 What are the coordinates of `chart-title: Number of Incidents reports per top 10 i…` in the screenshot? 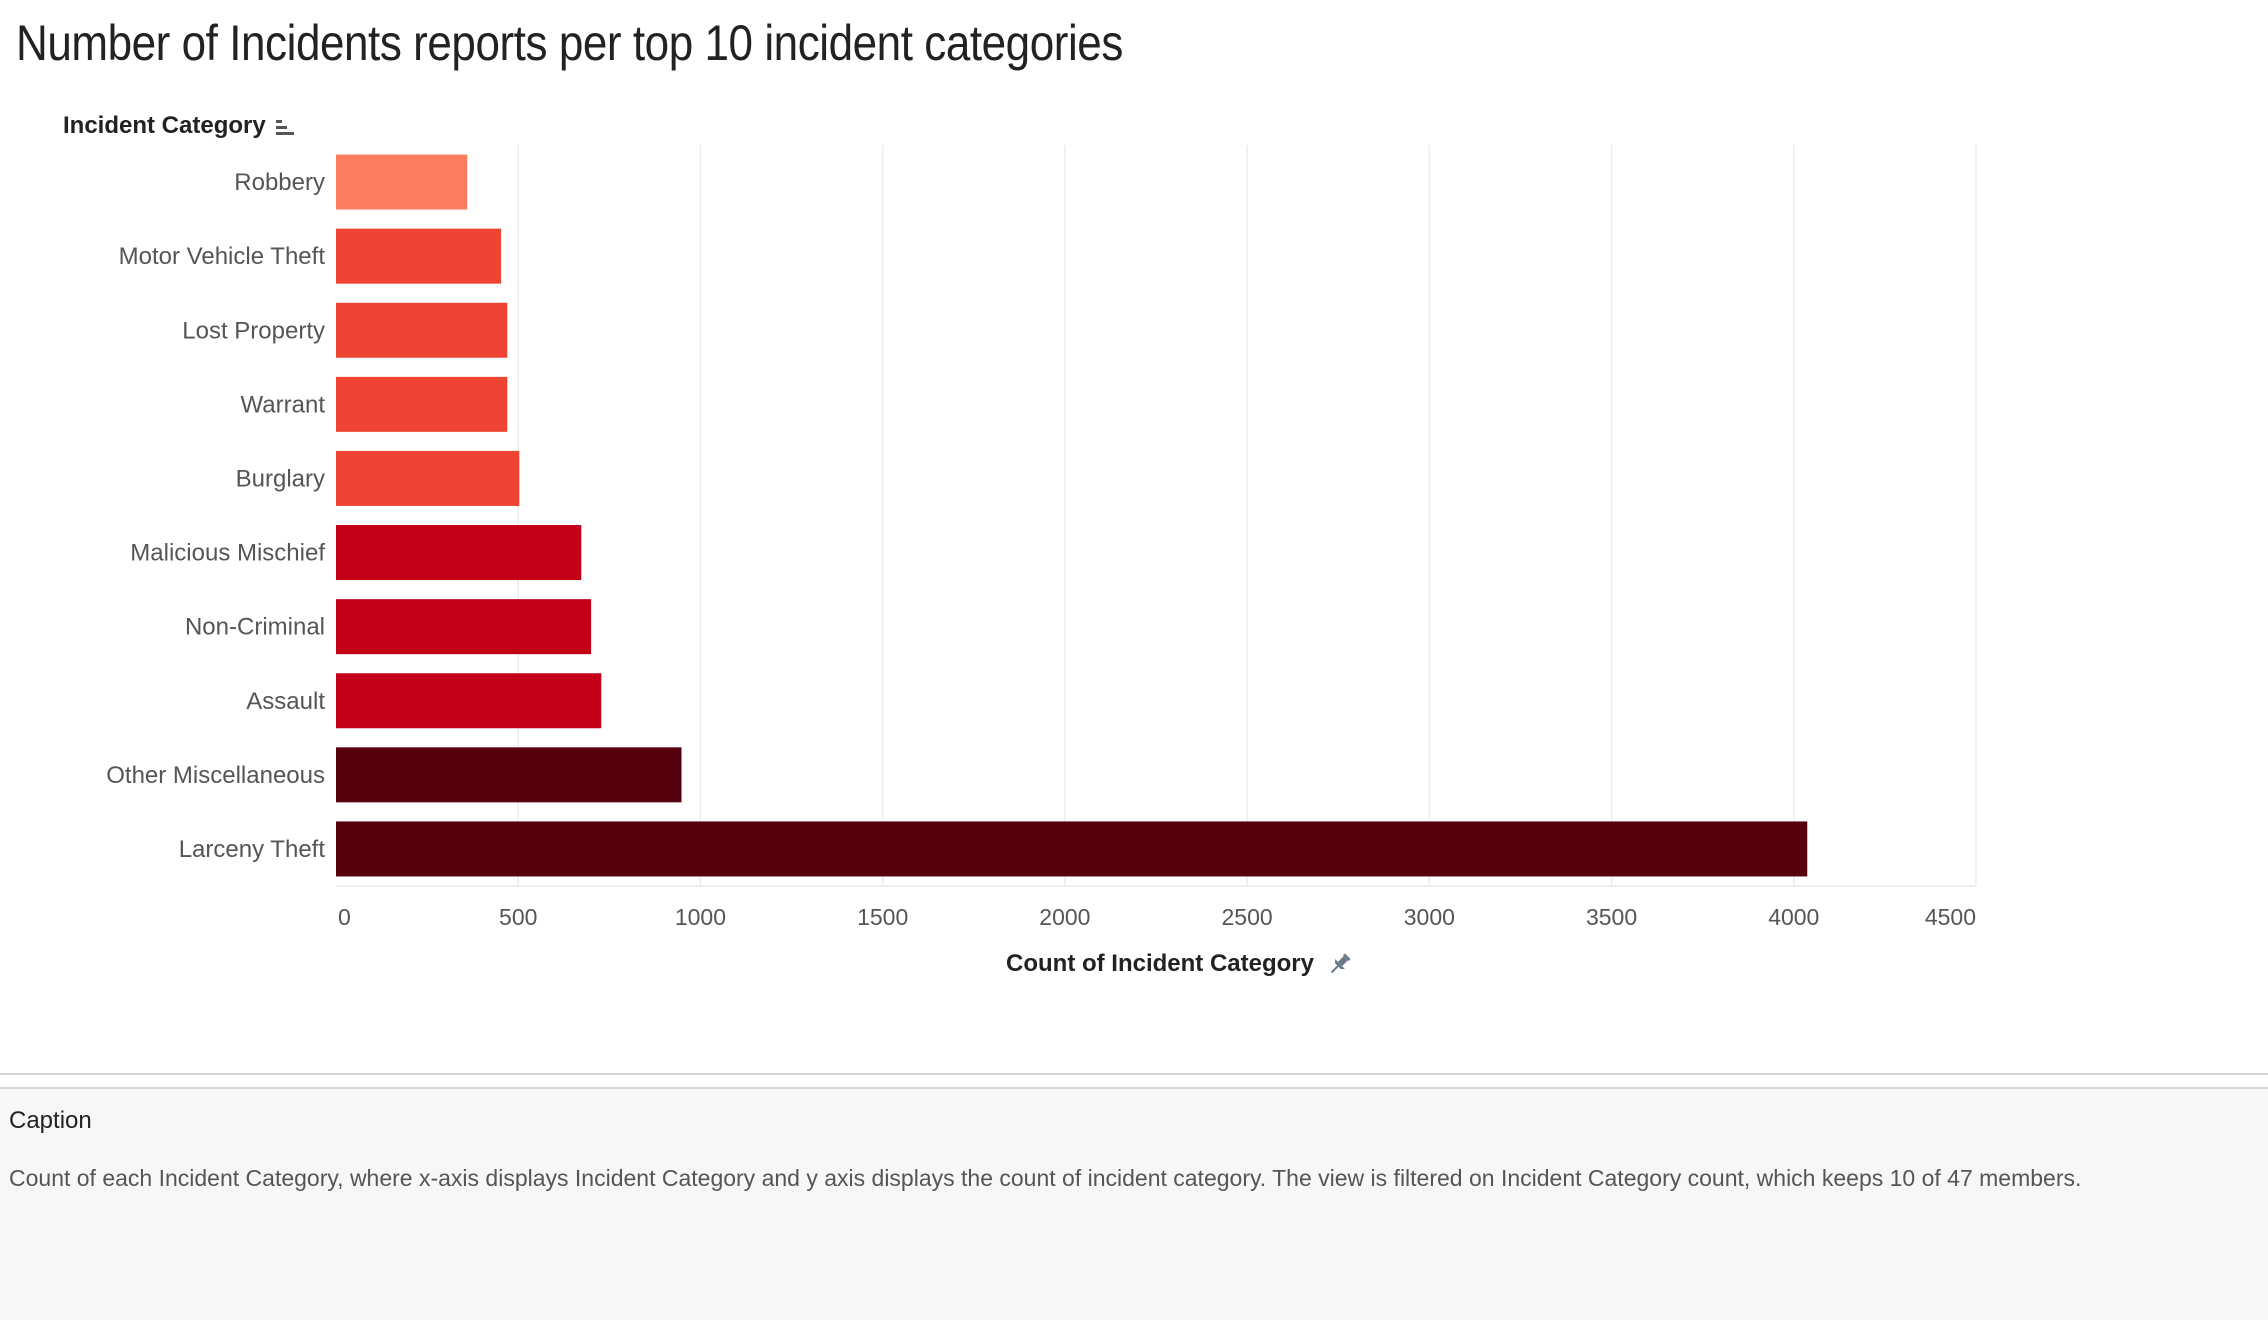 It's located at (569, 43).